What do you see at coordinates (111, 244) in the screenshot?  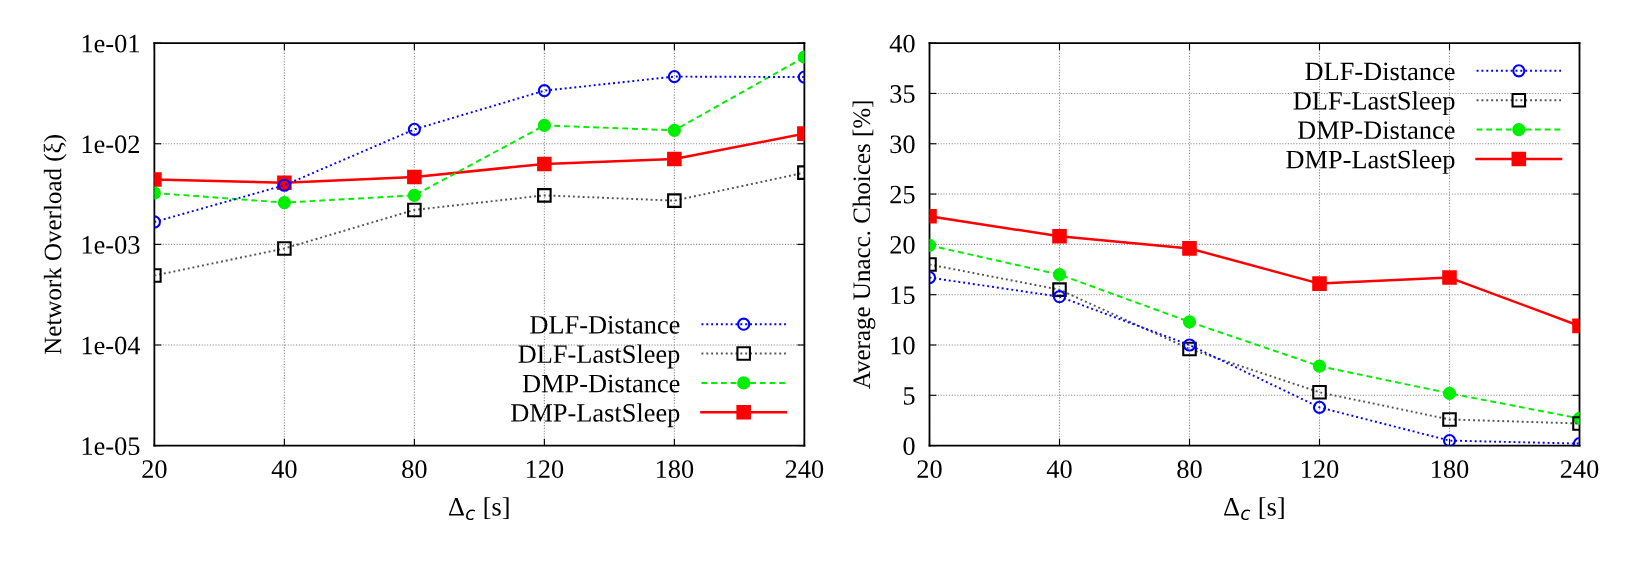 I see `y-tick-label: 1e-03` at bounding box center [111, 244].